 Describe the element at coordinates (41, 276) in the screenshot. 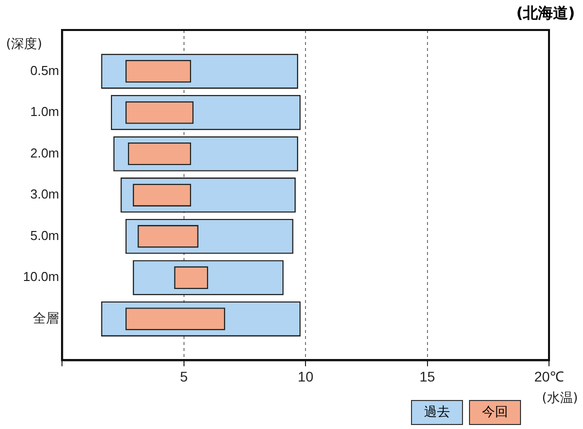

I see `y-tick-label: 10.0m` at that location.